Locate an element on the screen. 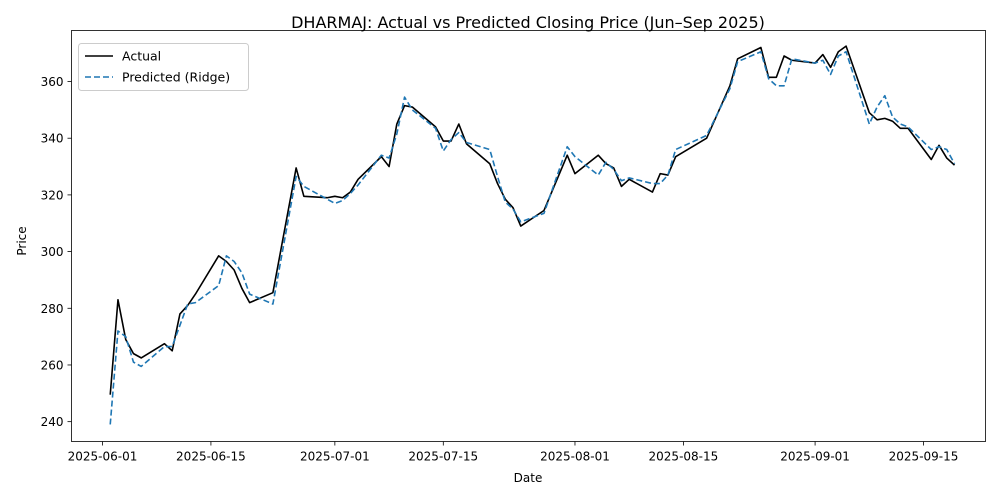  legend: Actual Predicted (Ridge) is located at coordinates (163, 67).